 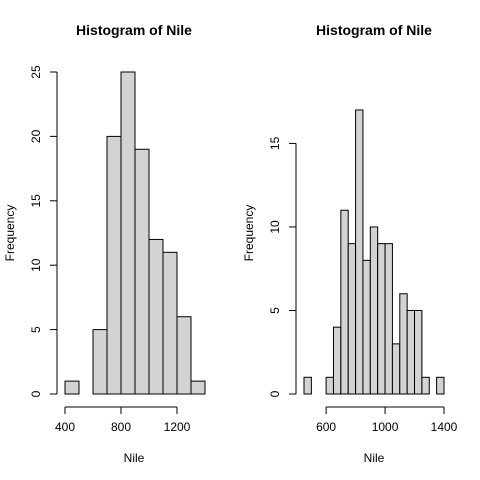 What do you see at coordinates (36, 72) in the screenshot?
I see `y-tick-label: 25` at bounding box center [36, 72].